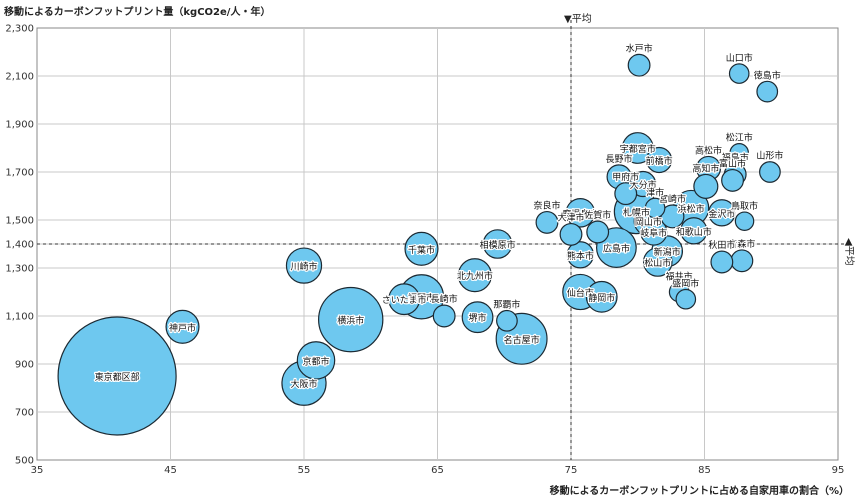 This screenshot has height=500, width=859. Describe the element at coordinates (685, 283) in the screenshot. I see `point-label: 盛岡市` at that location.